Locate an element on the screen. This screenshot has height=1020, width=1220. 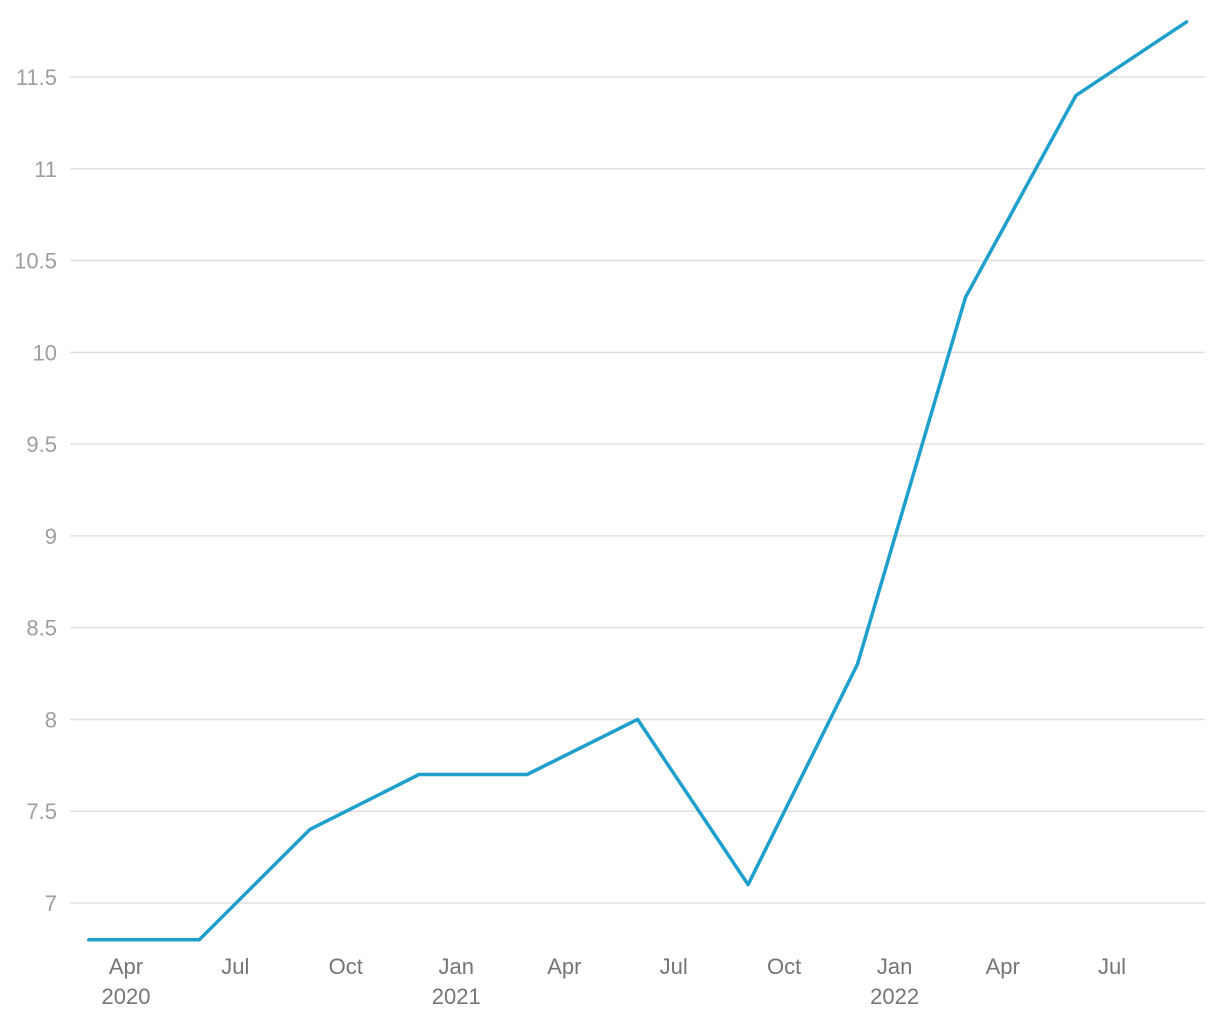
y-tick-label: 9 is located at coordinates (51, 536).